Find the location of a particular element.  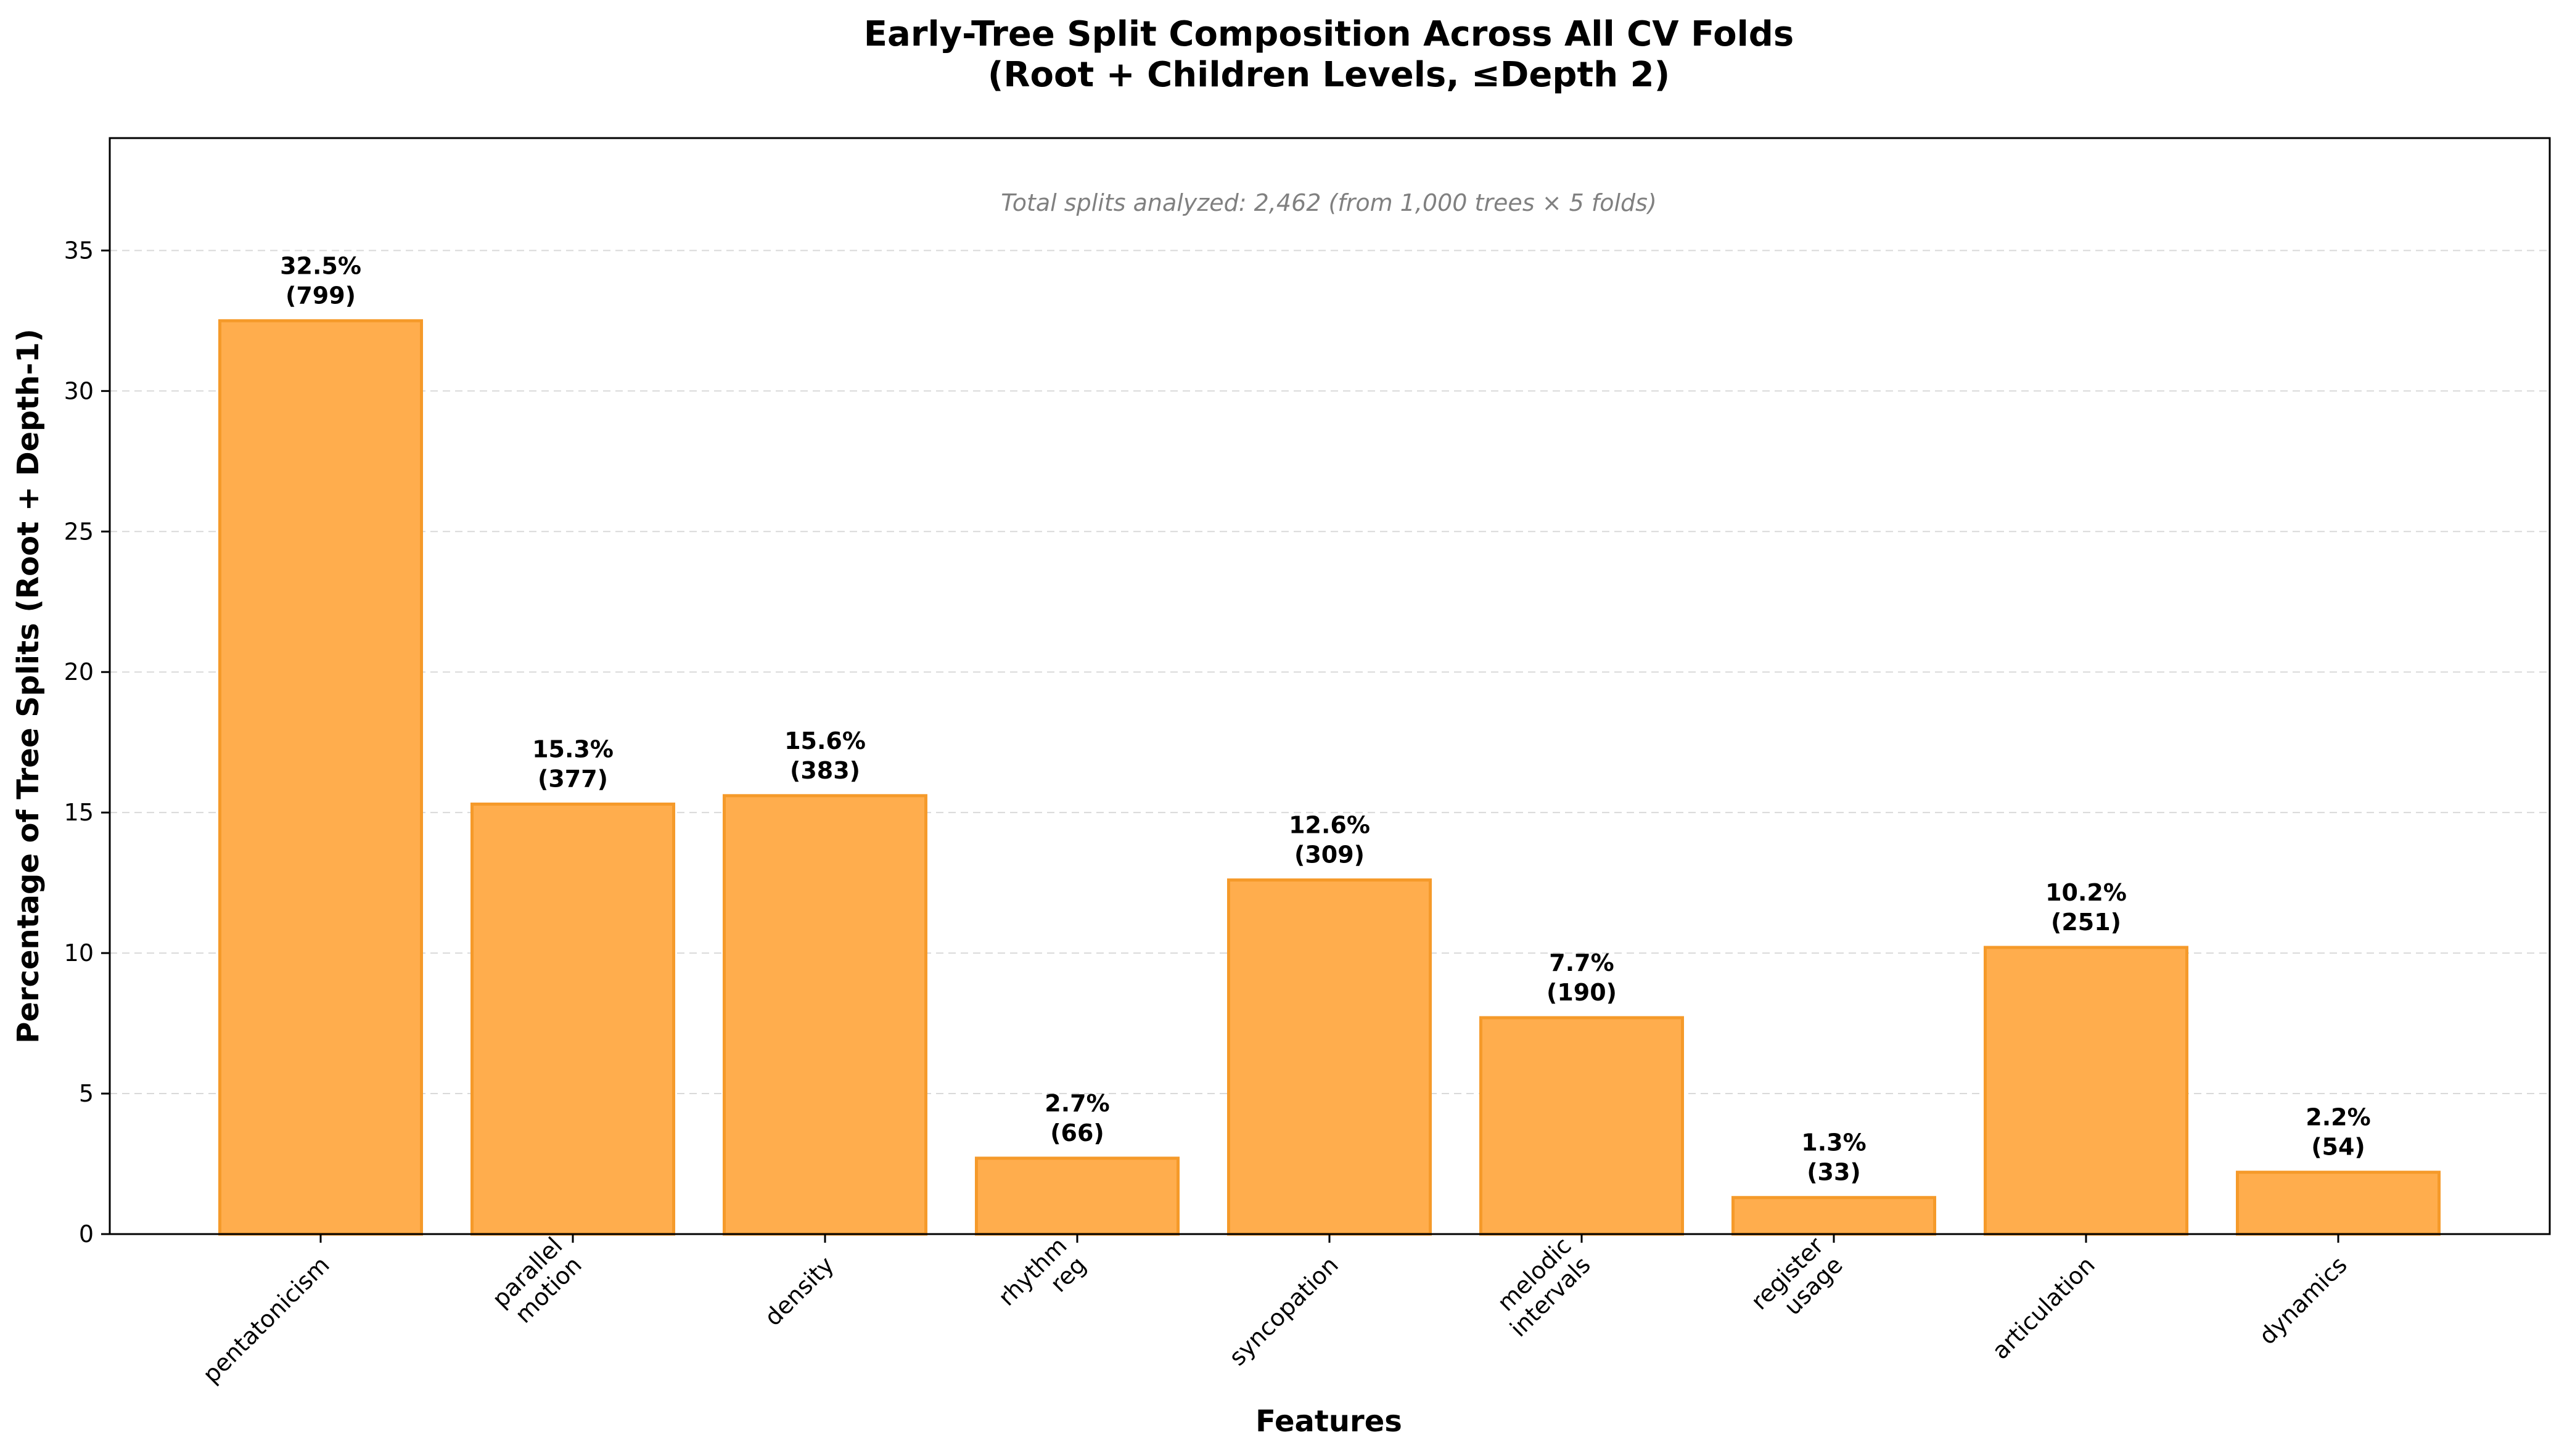

x-tick-label: pentatonicism is located at coordinates (266, 1320).